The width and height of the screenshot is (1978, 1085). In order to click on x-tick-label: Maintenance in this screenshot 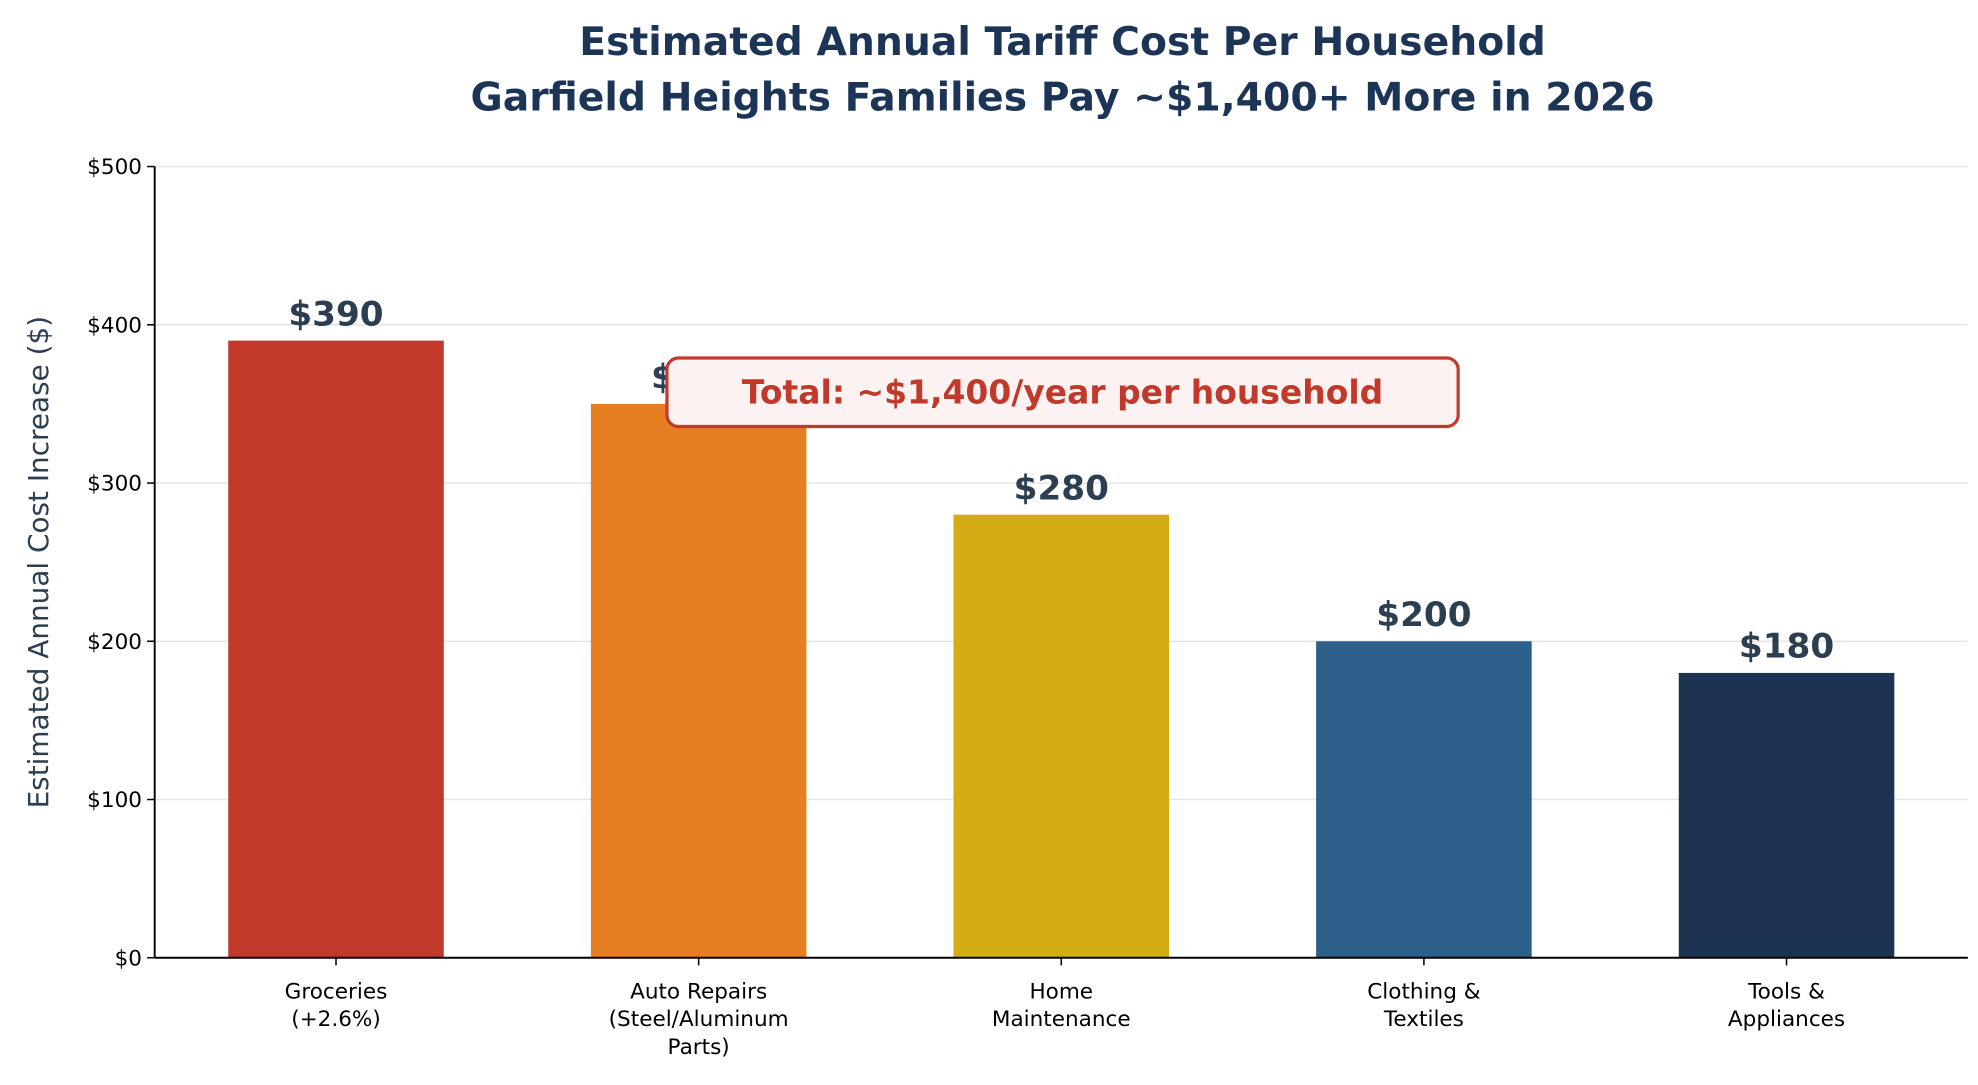, I will do `click(1061, 1019)`.